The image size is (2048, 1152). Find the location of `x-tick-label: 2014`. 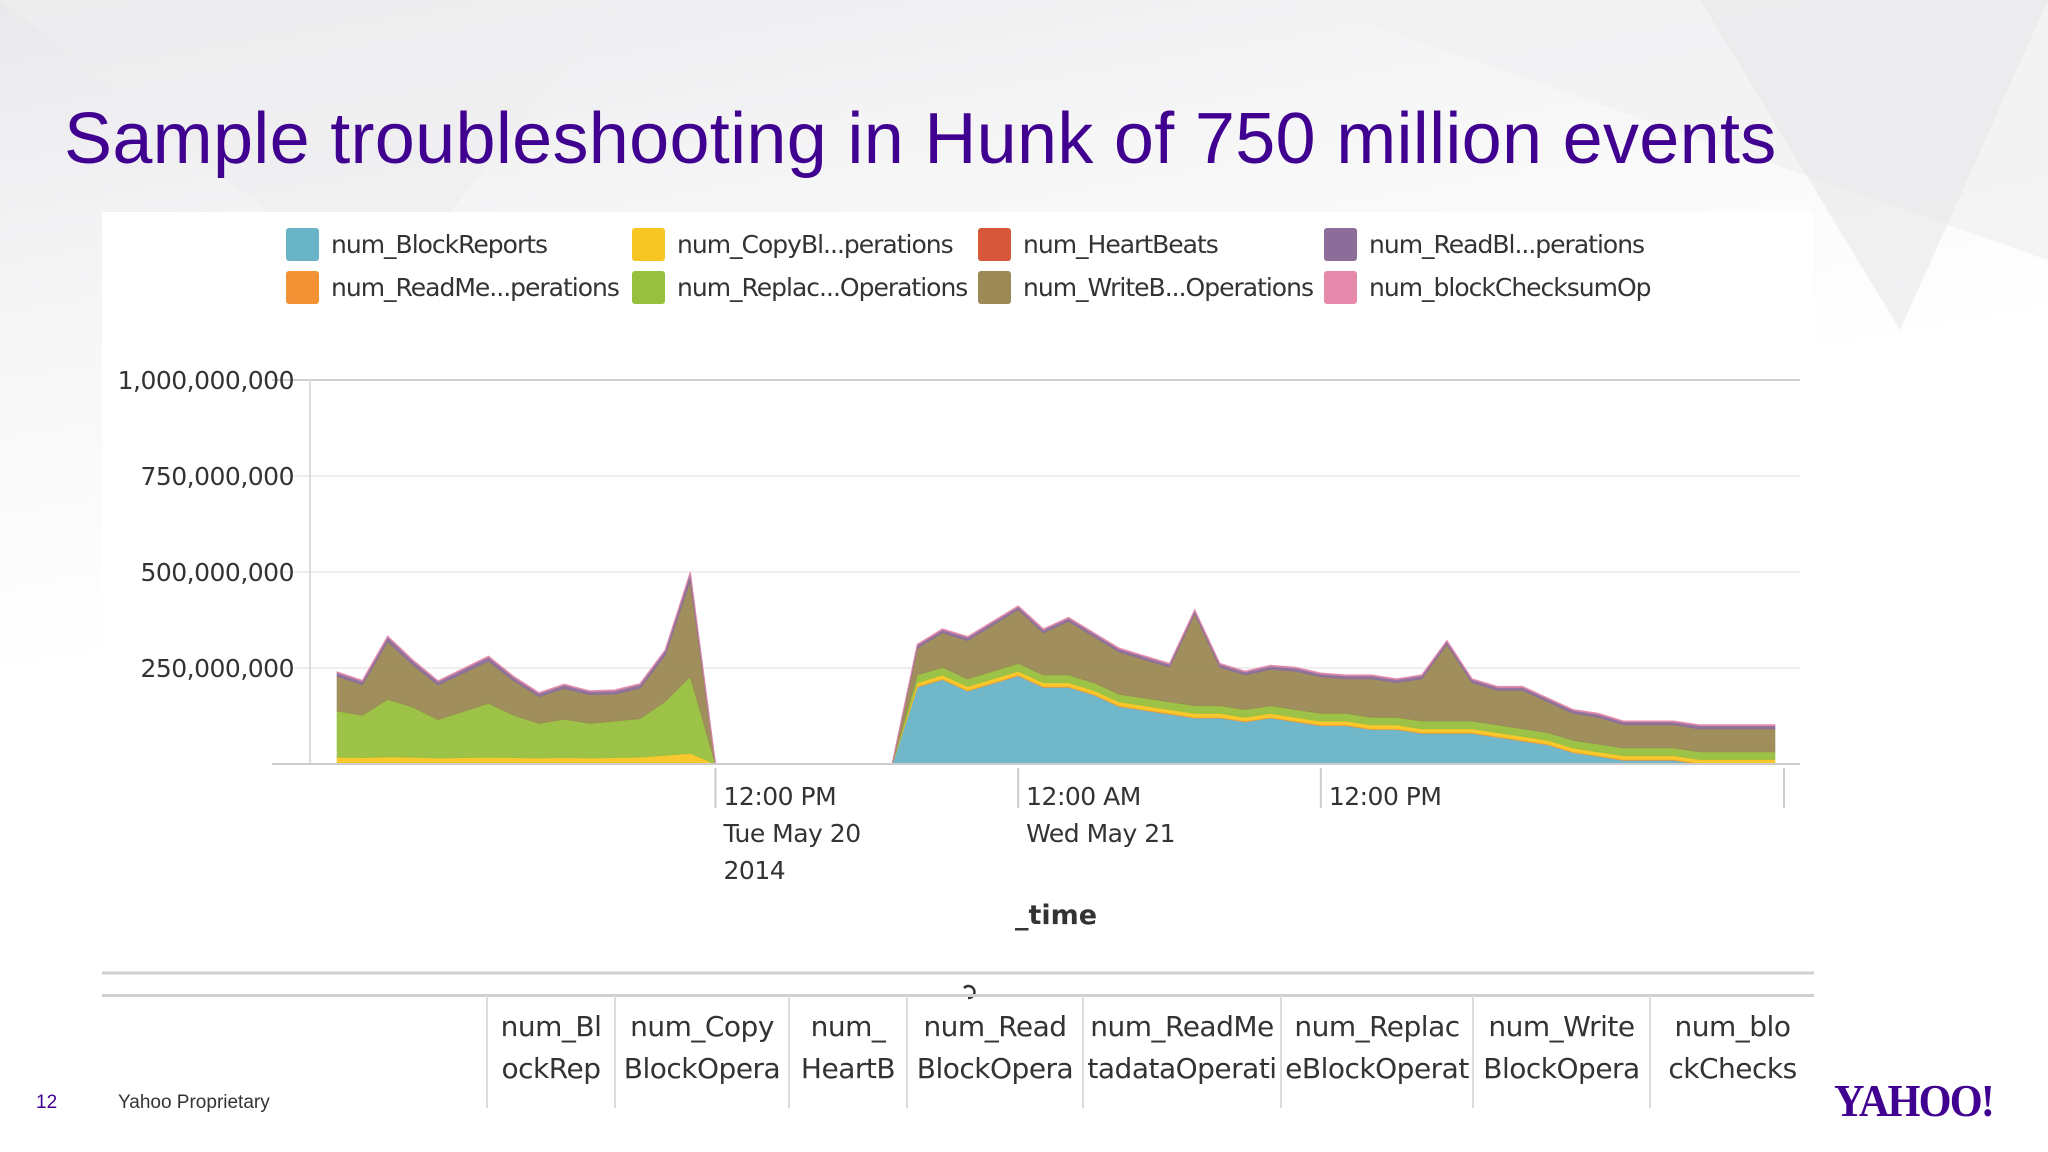

x-tick-label: 2014 is located at coordinates (755, 870).